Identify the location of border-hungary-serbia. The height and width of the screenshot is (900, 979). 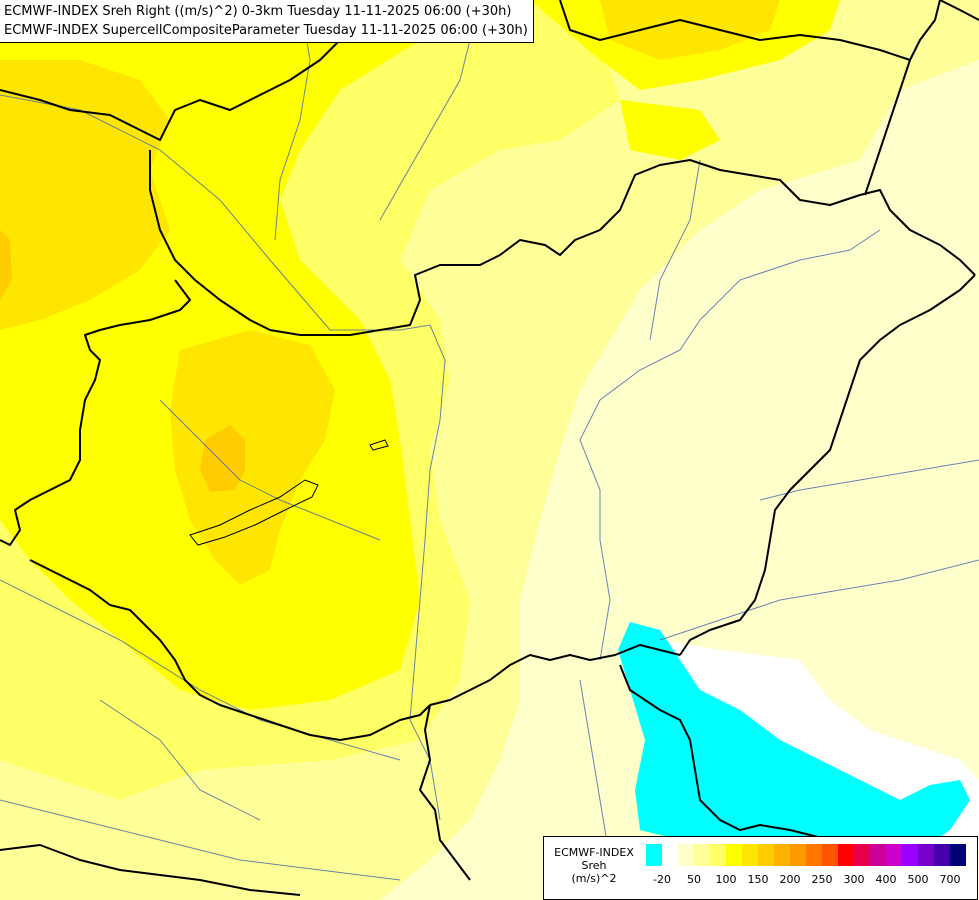
(555, 675).